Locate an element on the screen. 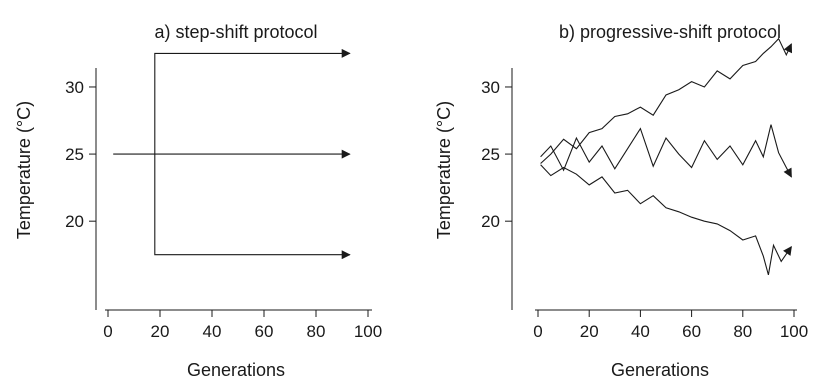  chart-title: a) step-shift protocol is located at coordinates (235, 32).